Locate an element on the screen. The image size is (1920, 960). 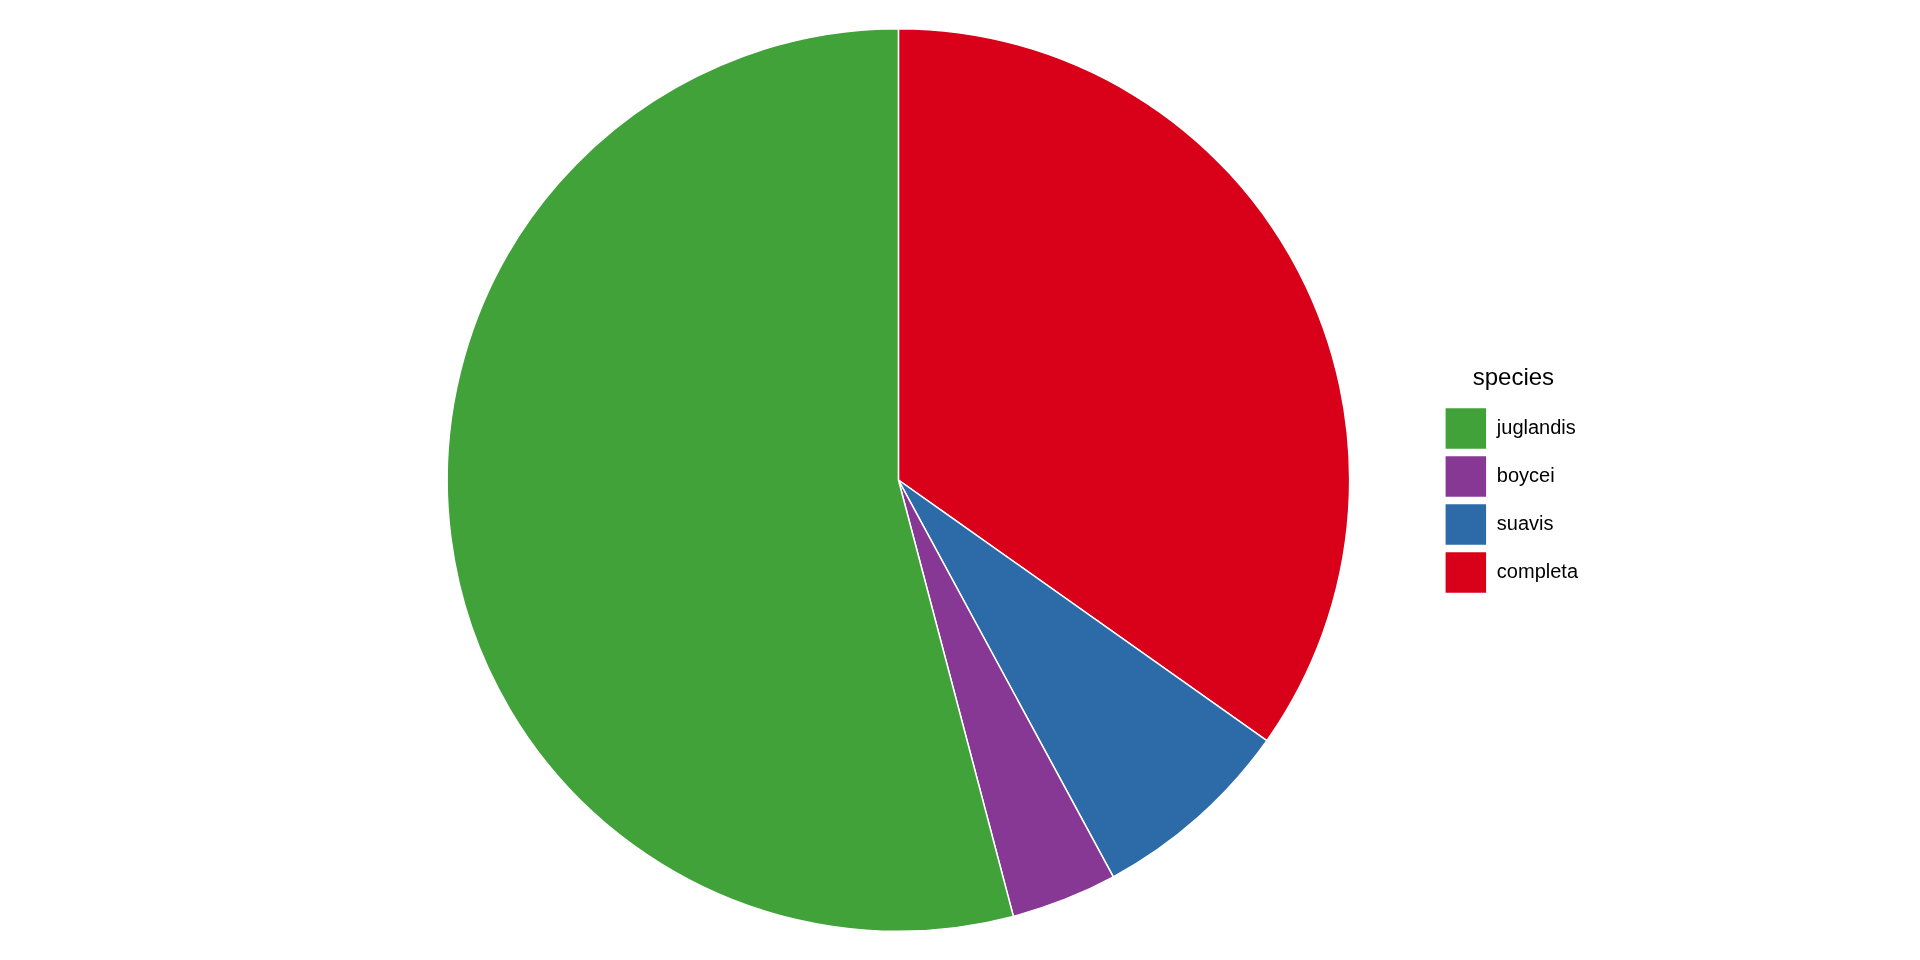
legend-title: species is located at coordinates (1513, 377).